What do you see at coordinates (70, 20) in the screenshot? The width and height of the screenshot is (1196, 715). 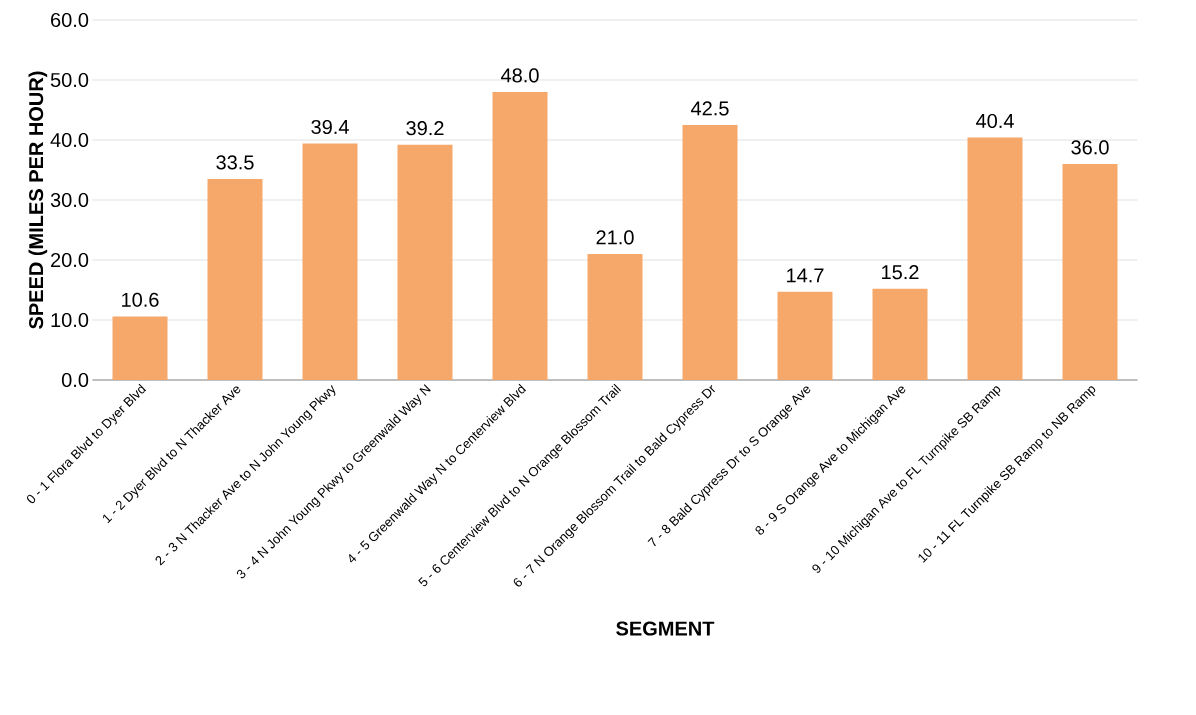 I see `y-tick-label: 60.0` at bounding box center [70, 20].